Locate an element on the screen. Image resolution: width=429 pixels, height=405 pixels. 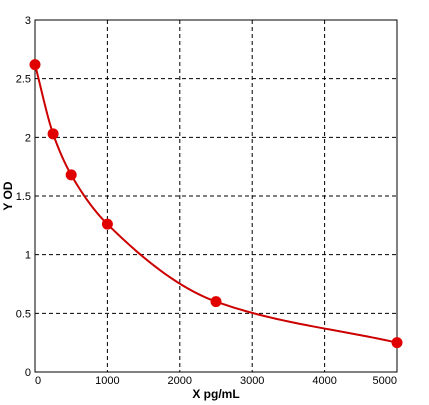
x-tick-label: 3000 is located at coordinates (252, 381).